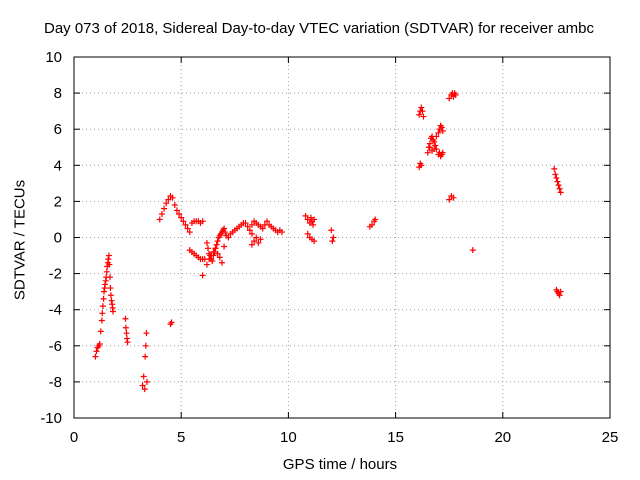 The height and width of the screenshot is (480, 640). What do you see at coordinates (55, 310) in the screenshot?
I see `y-tick-label: -4` at bounding box center [55, 310].